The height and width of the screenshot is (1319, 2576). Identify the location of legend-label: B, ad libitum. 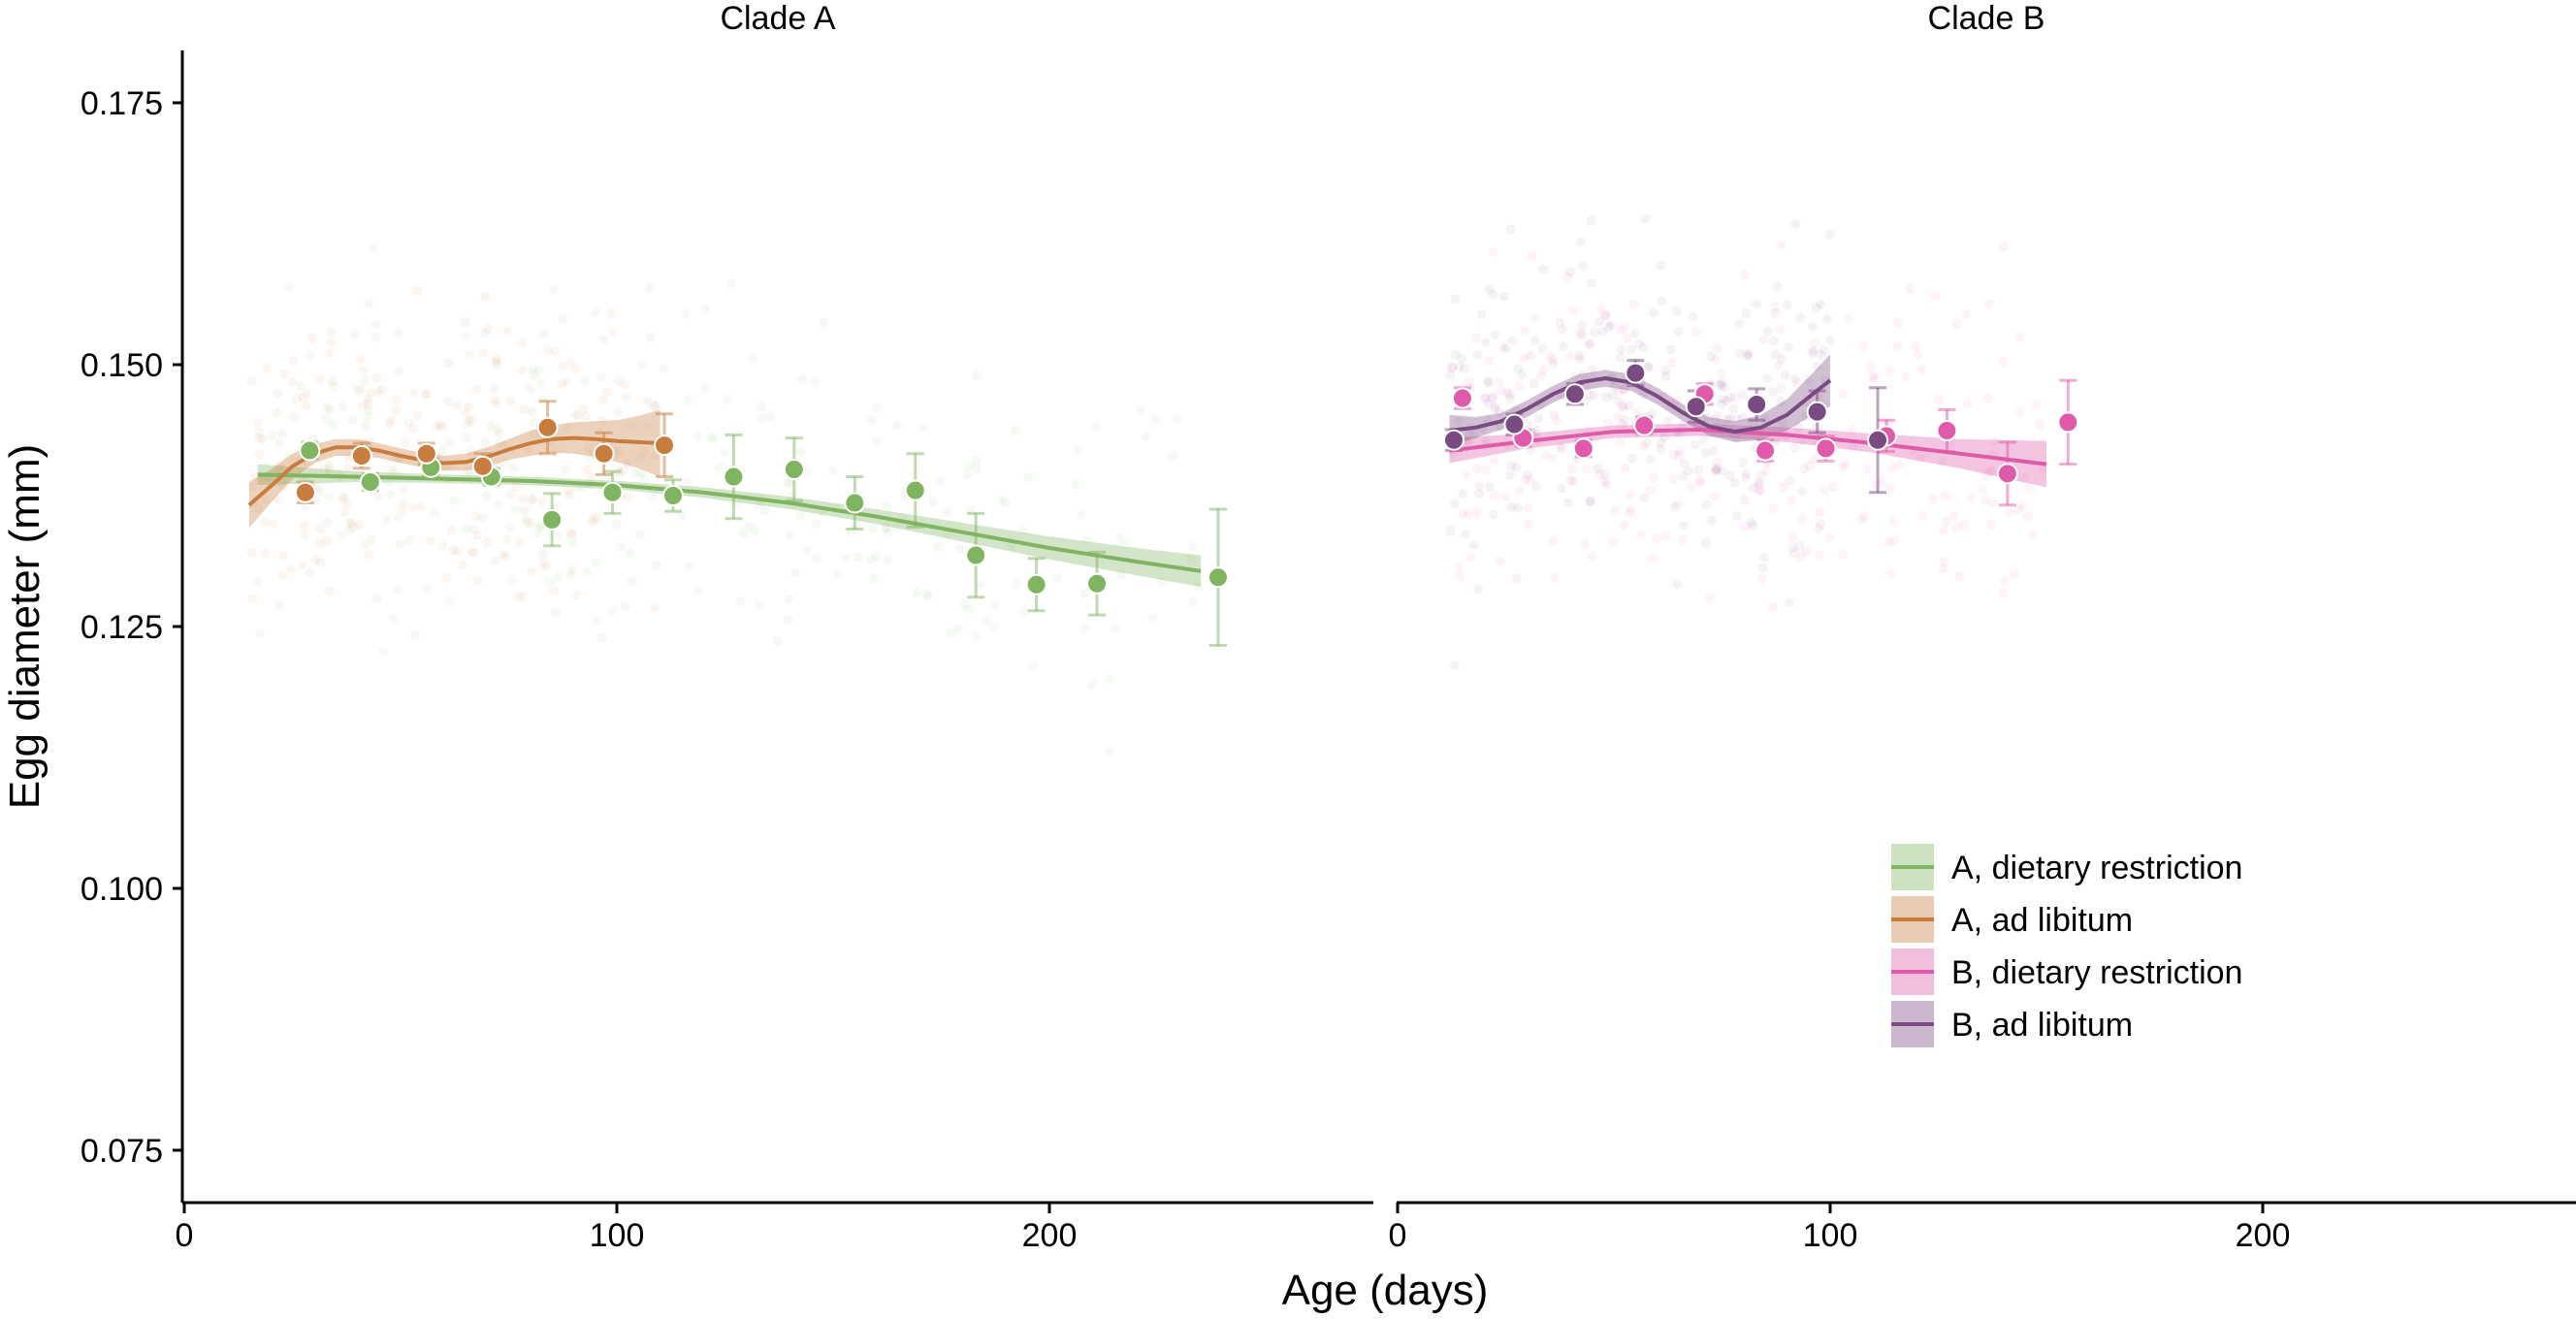
(2042, 1025).